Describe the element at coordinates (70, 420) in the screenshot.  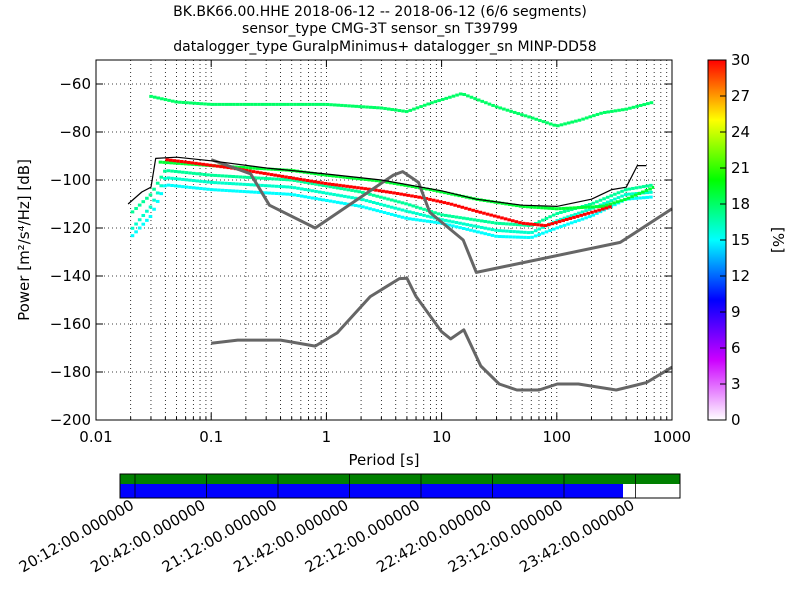
I see `y-tick-label: −200` at that location.